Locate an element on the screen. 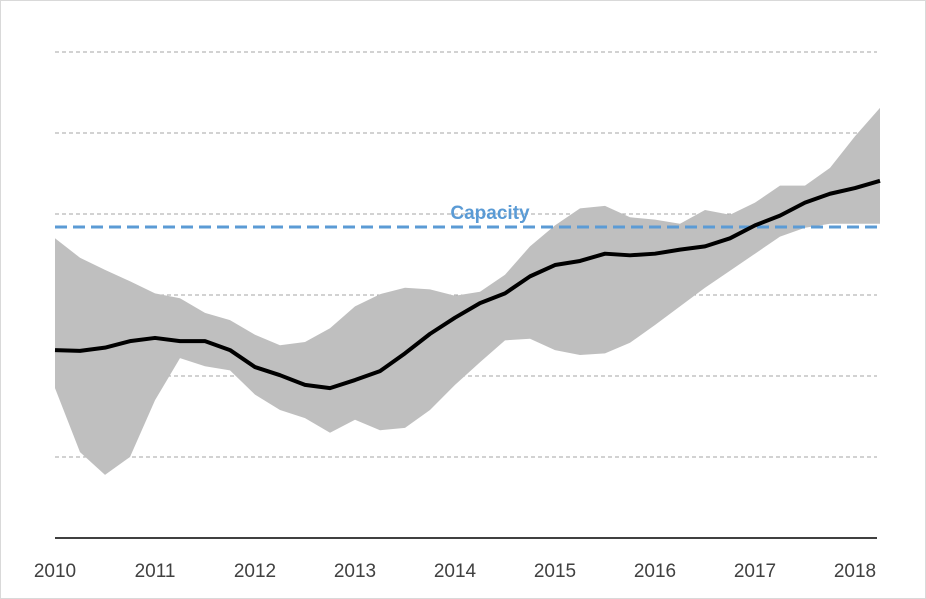 The height and width of the screenshot is (599, 926). reference-label: Capacity is located at coordinates (490, 213).